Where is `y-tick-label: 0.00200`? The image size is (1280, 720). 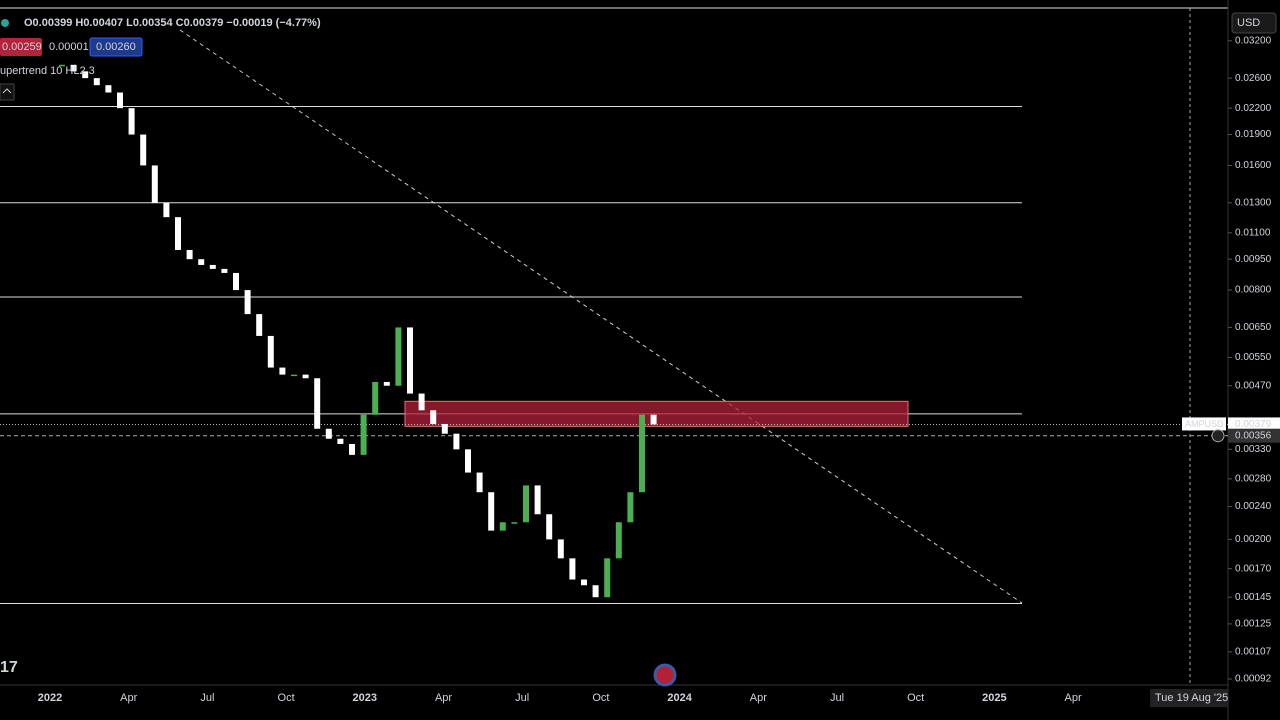 y-tick-label: 0.00200 is located at coordinates (1253, 539).